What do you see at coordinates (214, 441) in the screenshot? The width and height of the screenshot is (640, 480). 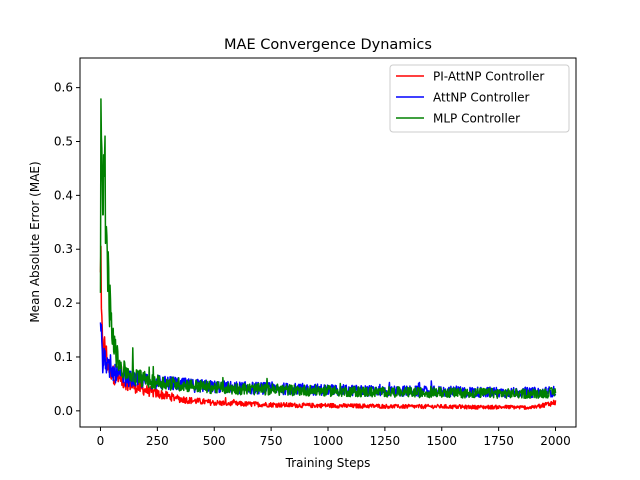 I see `x-tick-label: 500` at bounding box center [214, 441].